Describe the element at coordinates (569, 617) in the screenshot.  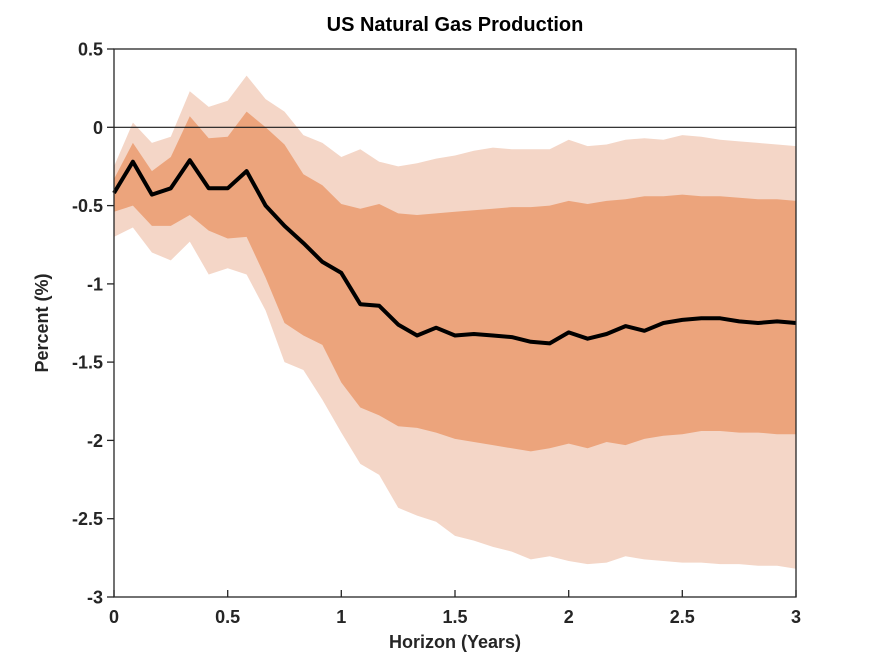
I see `x-tick-label: 2` at that location.